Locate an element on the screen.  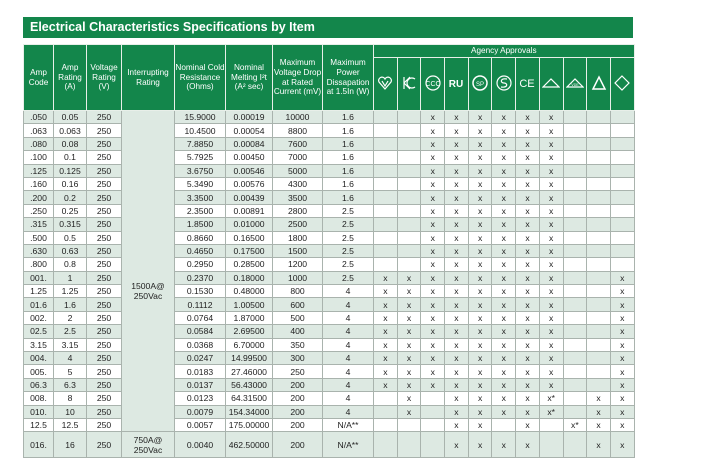
ce-mark-icon-glyph: CE is located at coordinates (527, 84).